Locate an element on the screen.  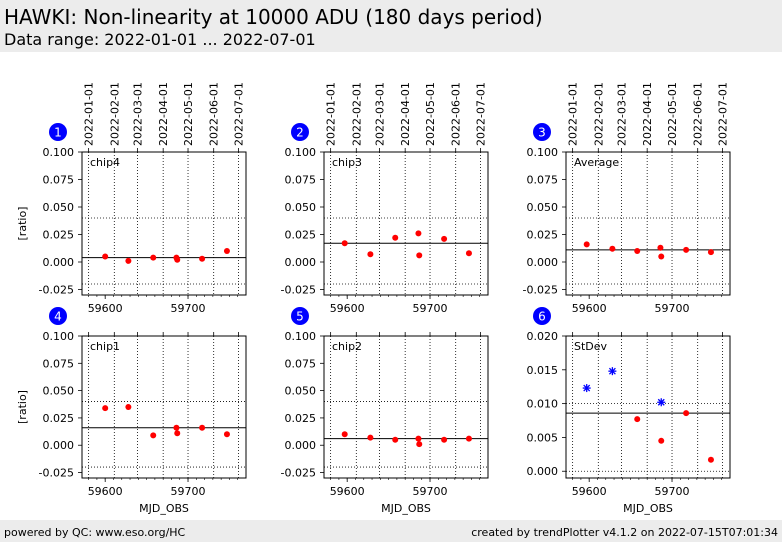
panel-label: chip1 is located at coordinates (105, 346).